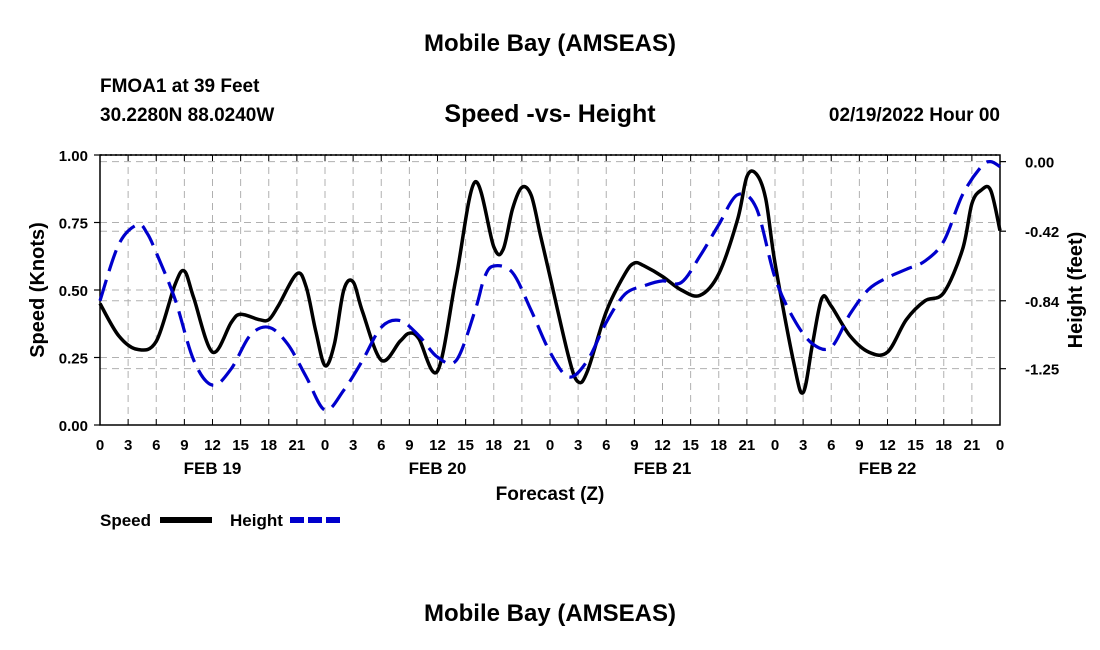  Describe the element at coordinates (914, 115) in the screenshot. I see `forecast-date: 02/19/2022 Hour 00` at that location.